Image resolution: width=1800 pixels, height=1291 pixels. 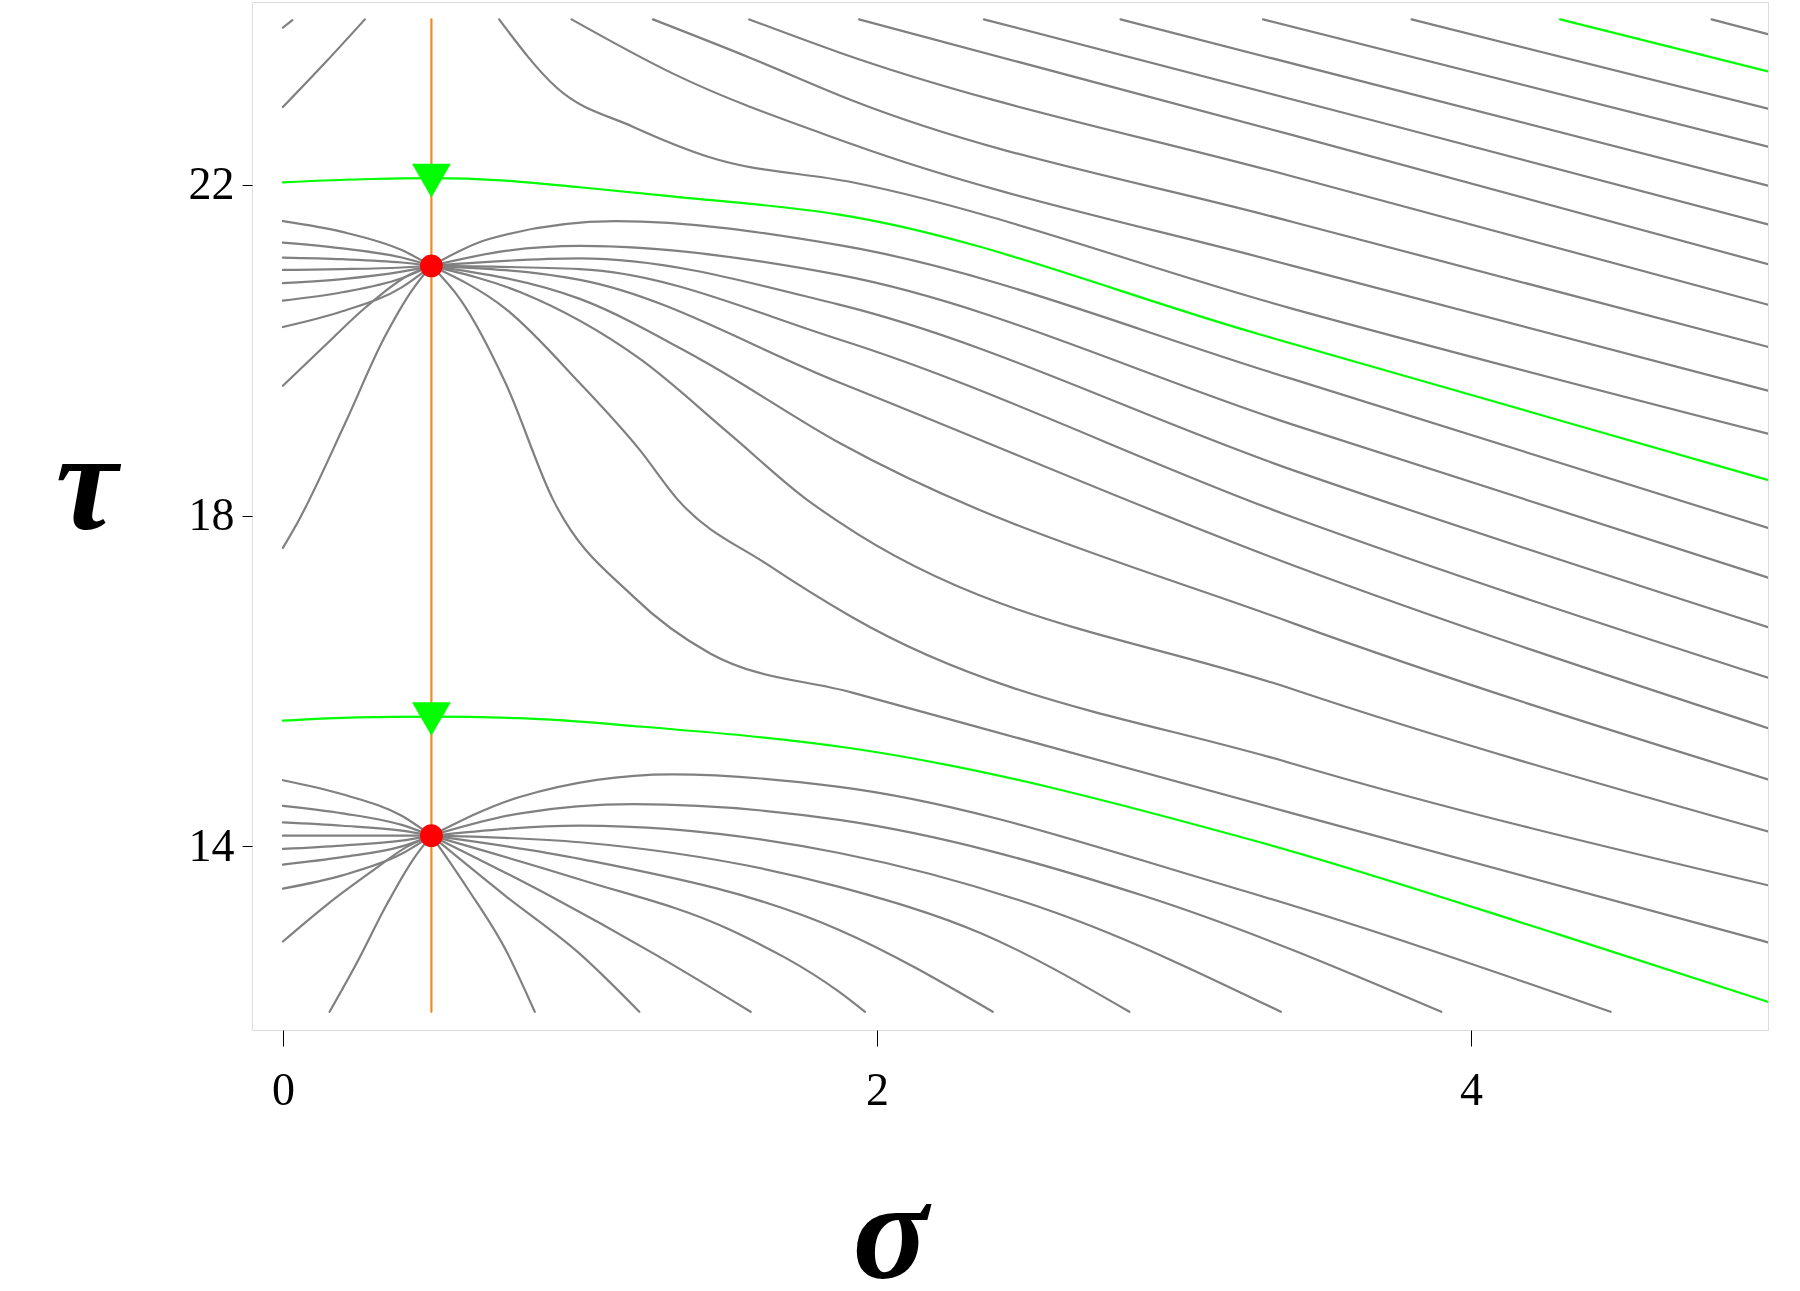 What do you see at coordinates (211, 845) in the screenshot?
I see `y-tick-label: 14` at bounding box center [211, 845].